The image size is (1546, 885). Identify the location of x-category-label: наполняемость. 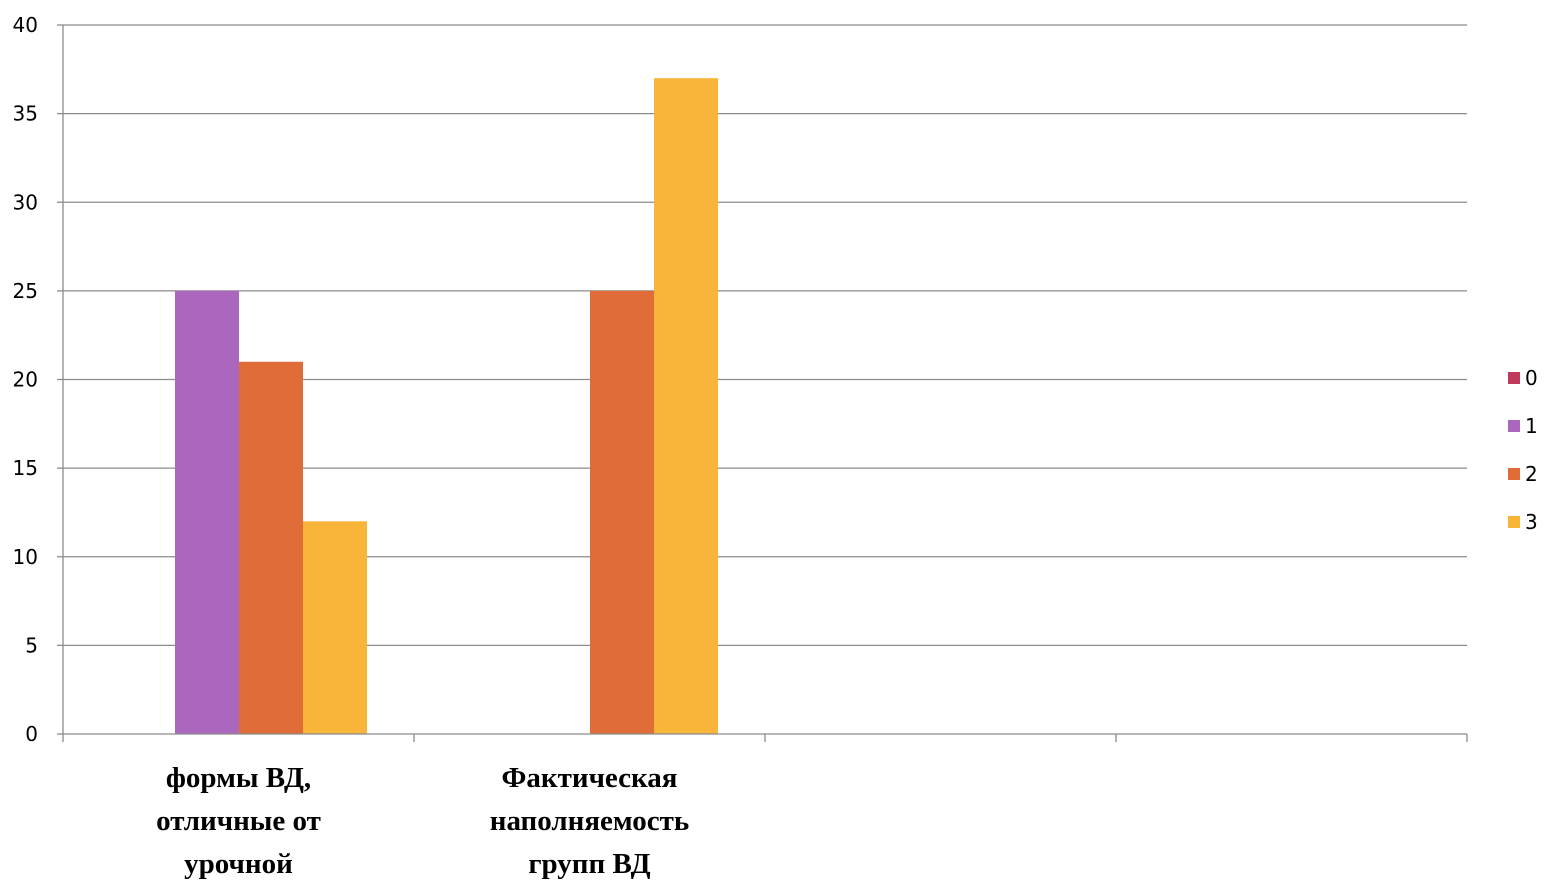
(590, 821).